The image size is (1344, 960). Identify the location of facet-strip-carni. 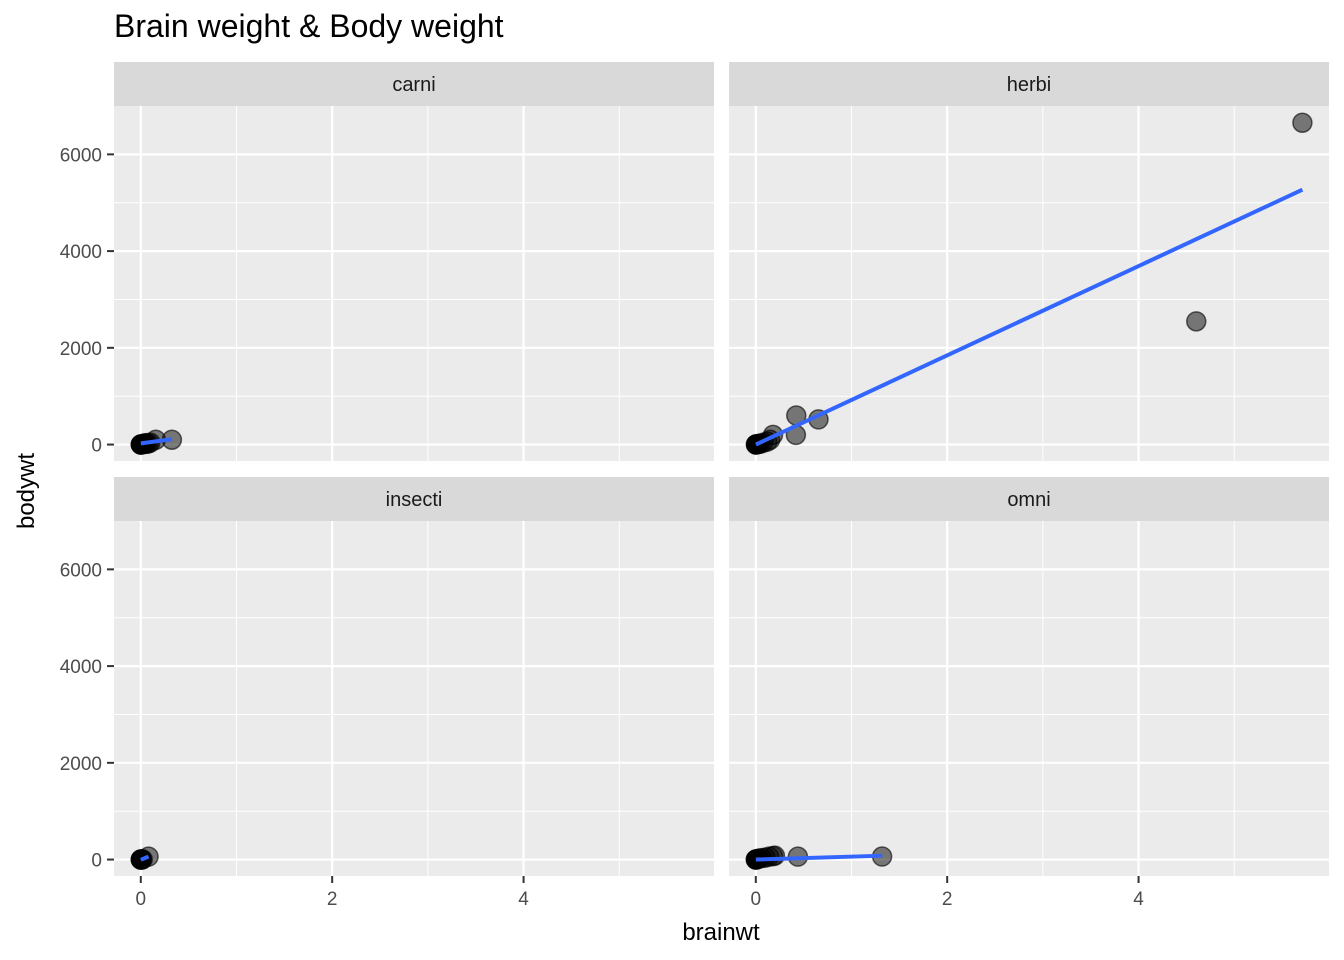
(414, 84).